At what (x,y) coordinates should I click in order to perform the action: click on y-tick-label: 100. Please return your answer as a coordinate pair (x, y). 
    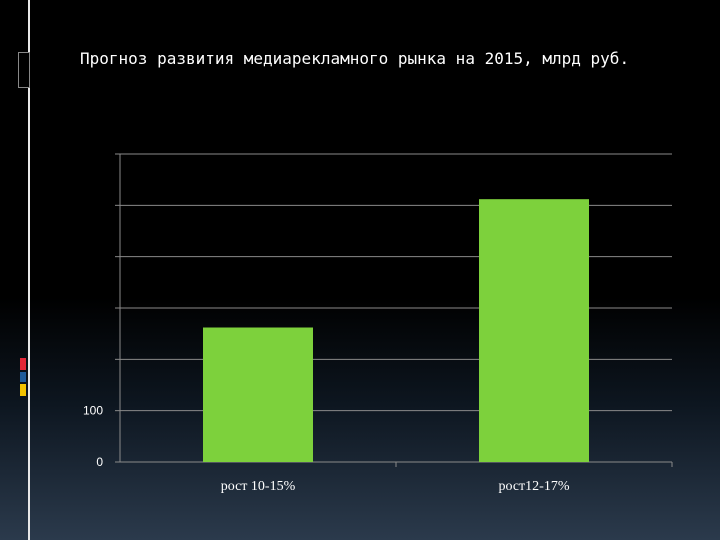
    Looking at the image, I should click on (93, 411).